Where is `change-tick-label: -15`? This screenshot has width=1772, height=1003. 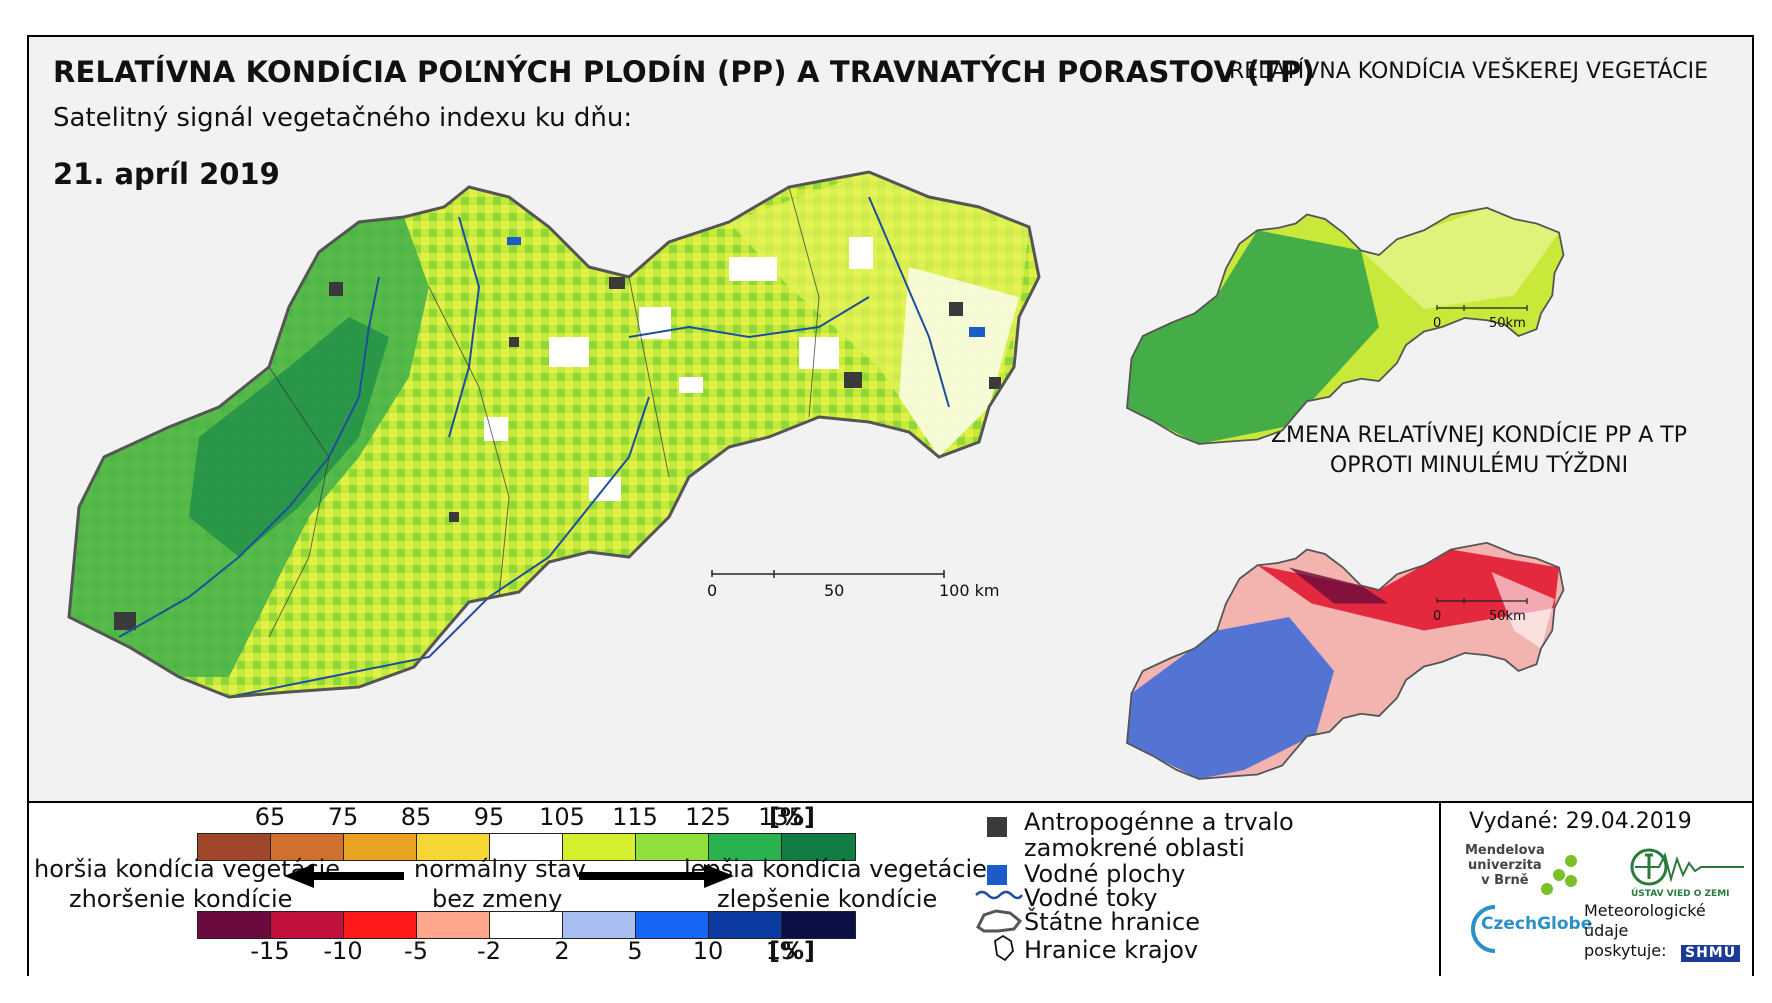
change-tick-label: -15 is located at coordinates (270, 951).